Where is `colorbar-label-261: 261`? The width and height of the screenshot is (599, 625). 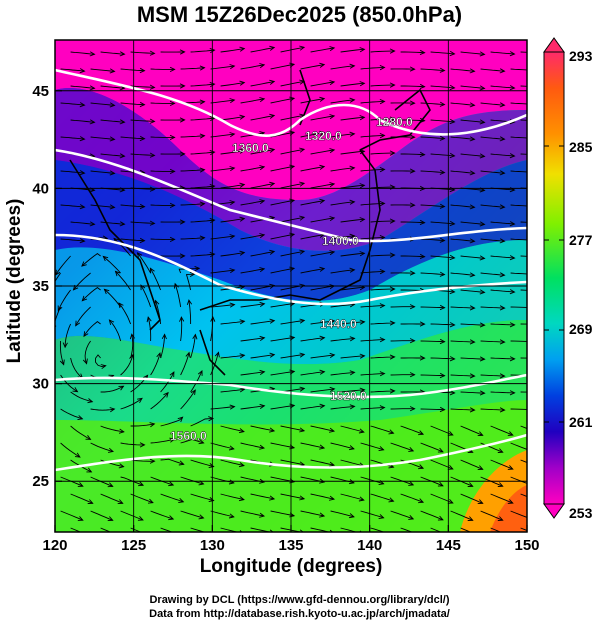
colorbar-label-261: 261 is located at coordinates (581, 422).